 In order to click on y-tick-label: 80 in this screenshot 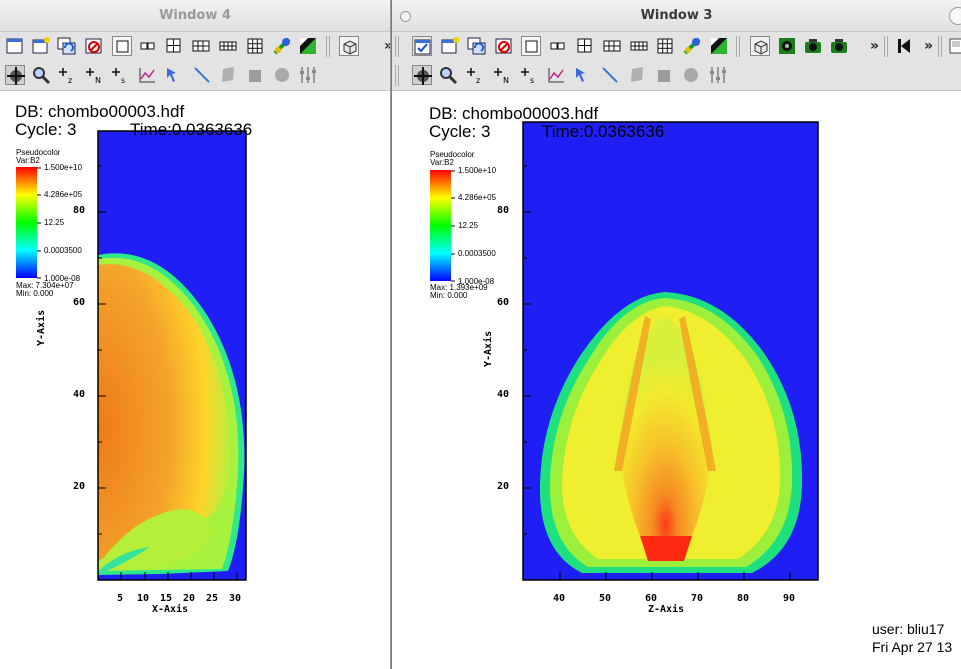, I will do `click(79, 210)`.